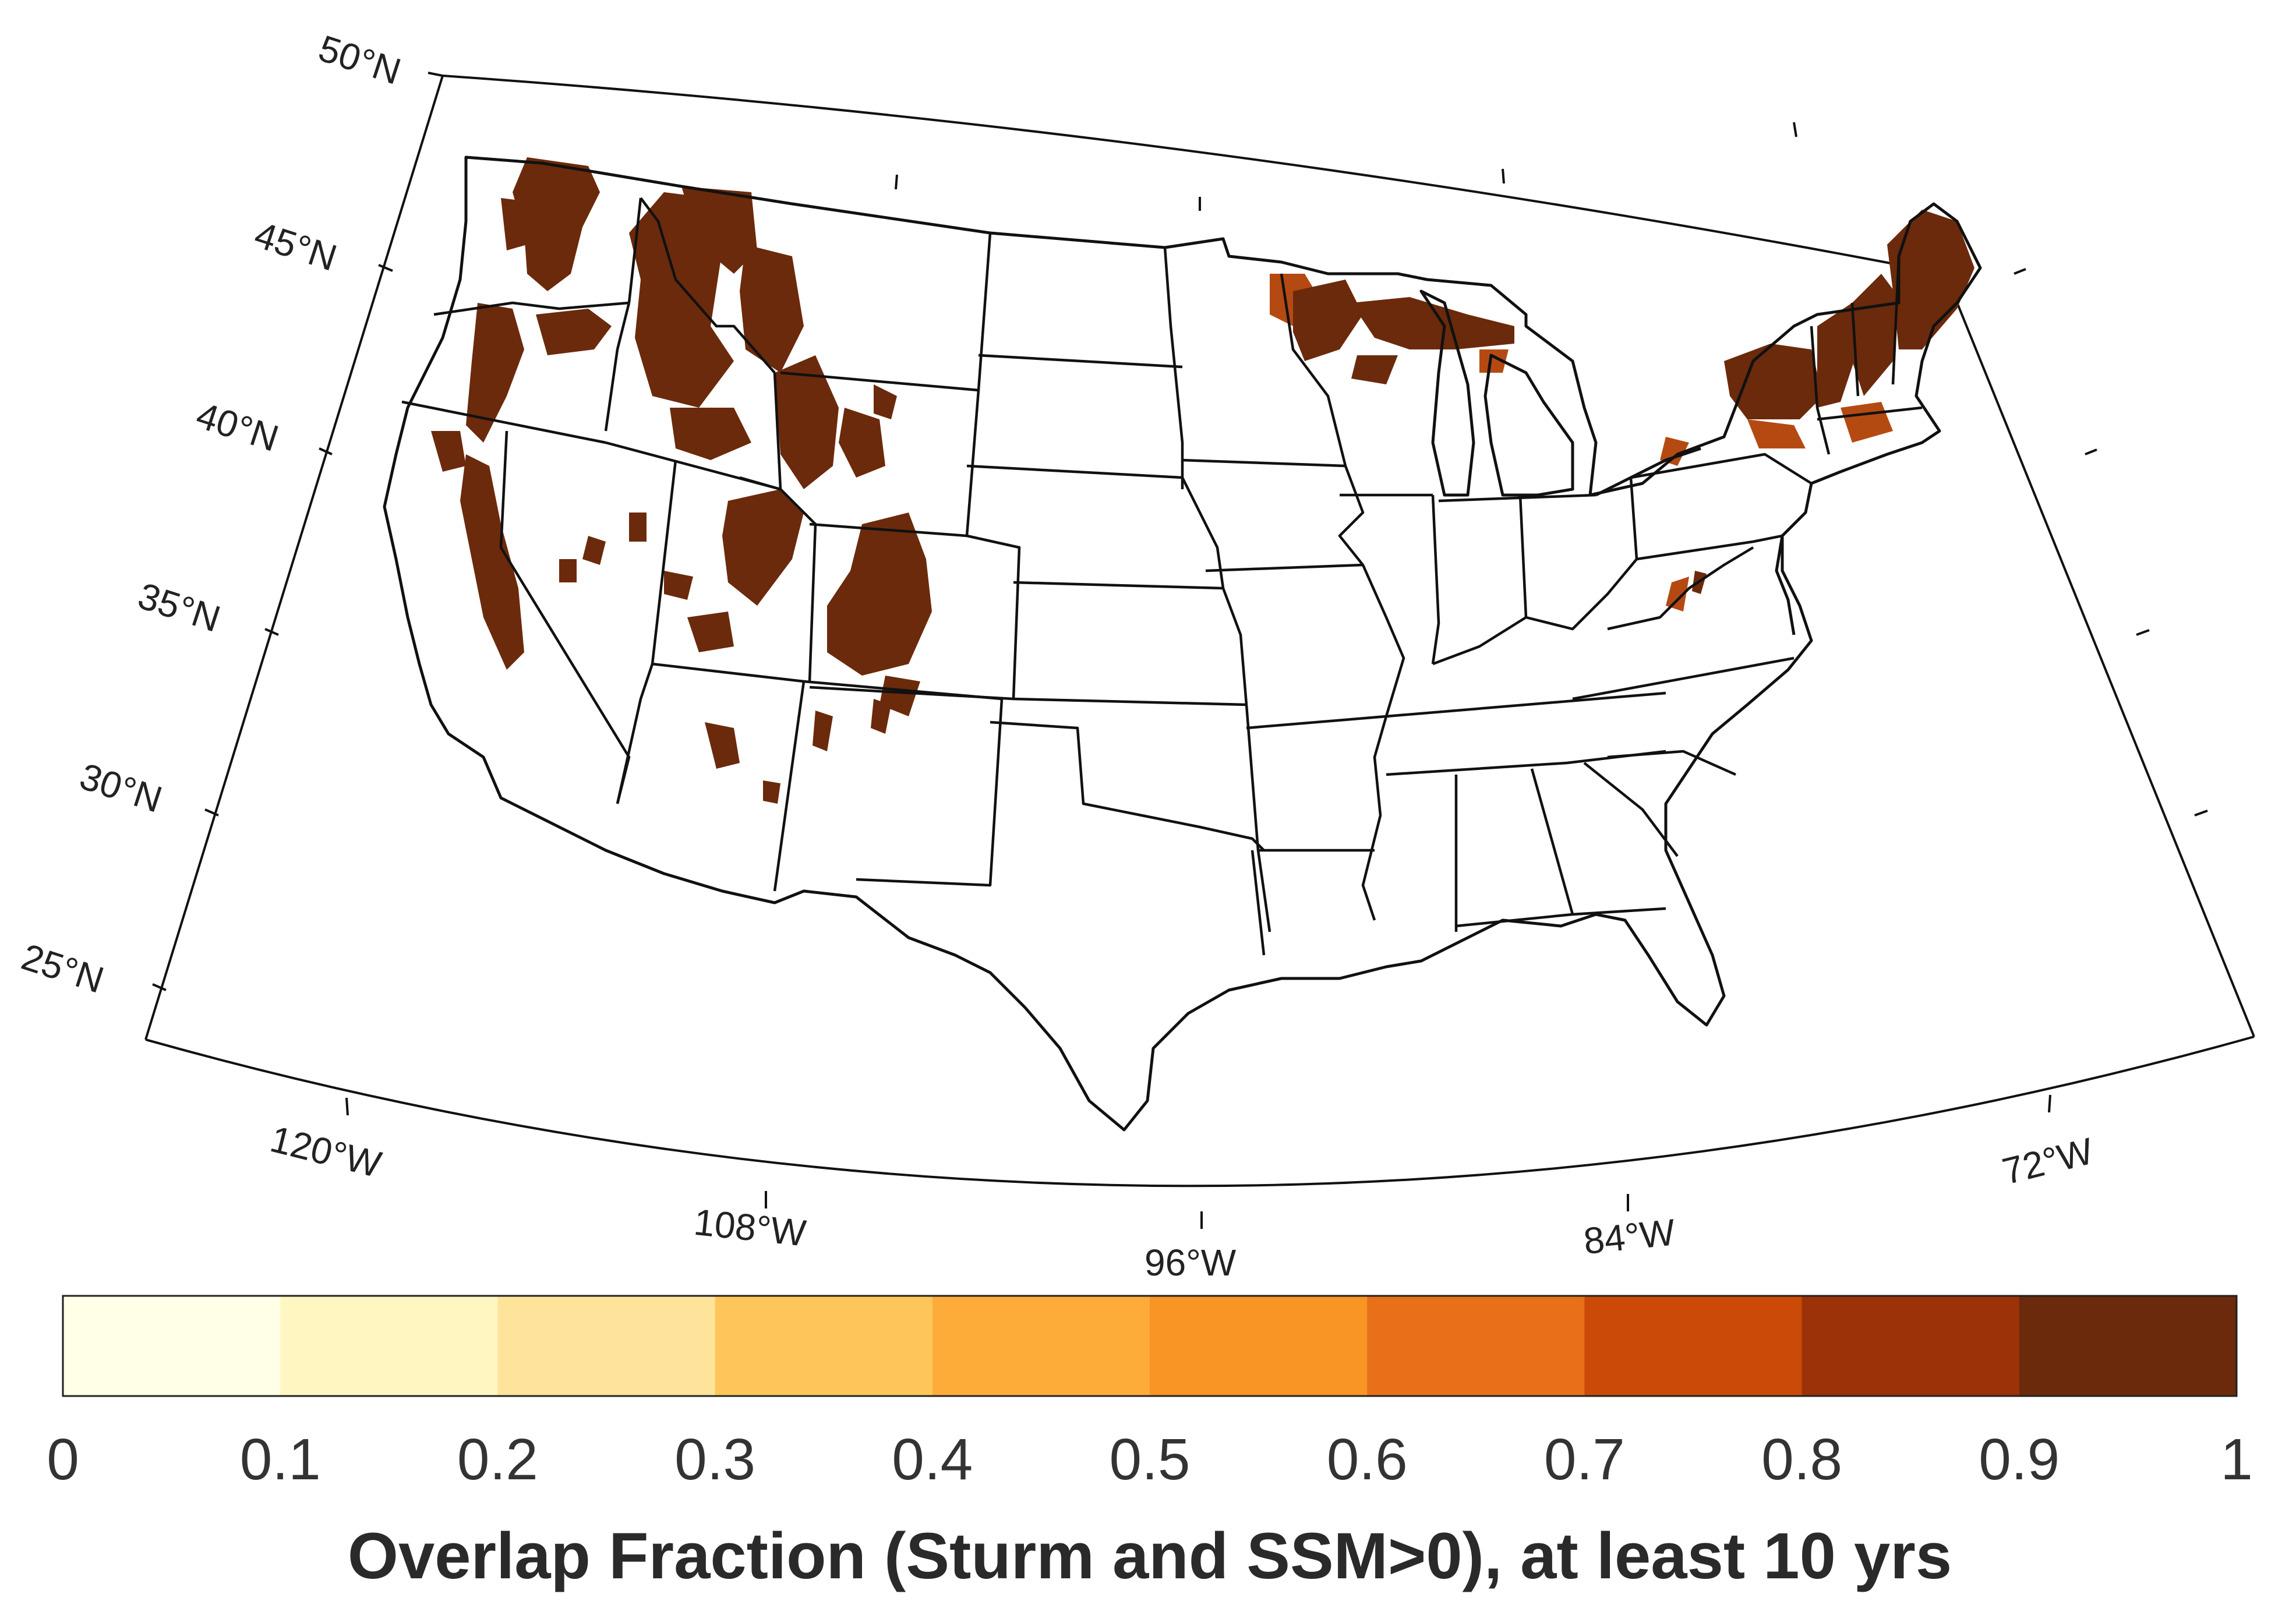 This screenshot has width=2296, height=1615. What do you see at coordinates (1629, 1236) in the screenshot?
I see `lon-label-84w: 84°W` at bounding box center [1629, 1236].